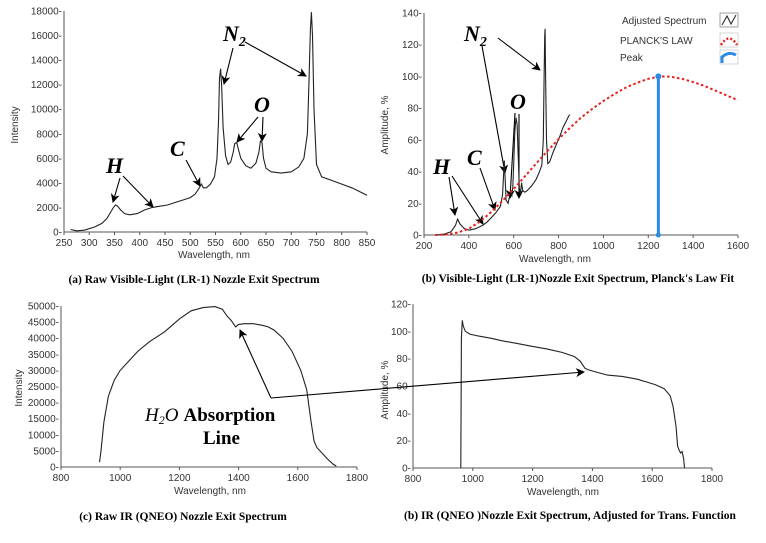  What do you see at coordinates (712, 479) in the screenshot?
I see `panel-d-x-tick-label: 1800` at bounding box center [712, 479].